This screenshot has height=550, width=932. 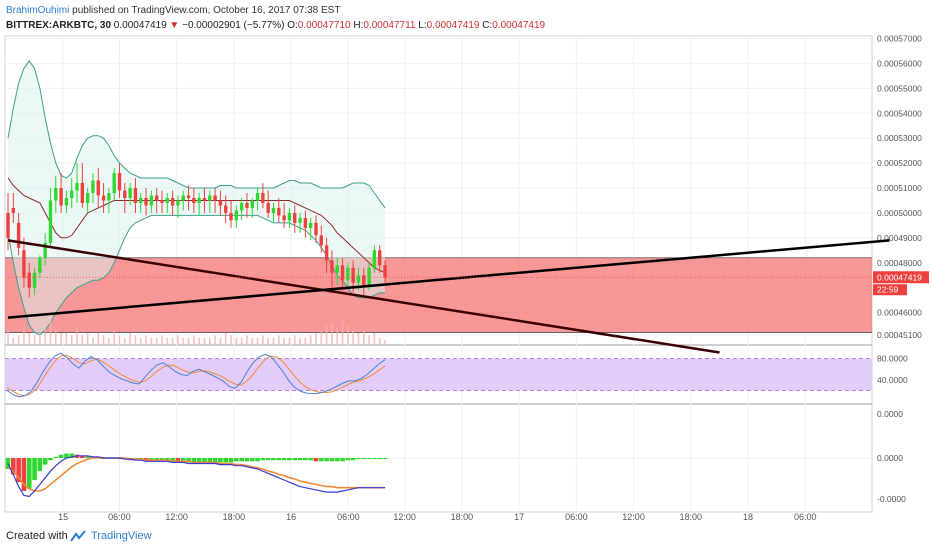 I want to click on countdown-badge, so click(x=890, y=290).